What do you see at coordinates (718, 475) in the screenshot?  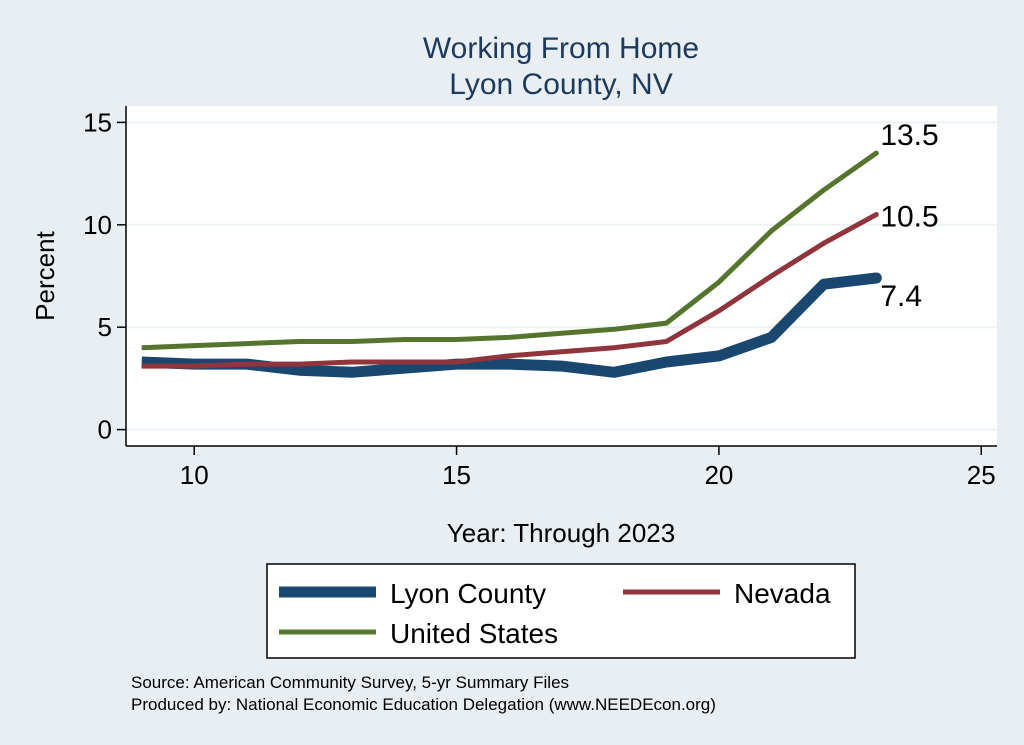 I see `x-tick-label-20: 20` at bounding box center [718, 475].